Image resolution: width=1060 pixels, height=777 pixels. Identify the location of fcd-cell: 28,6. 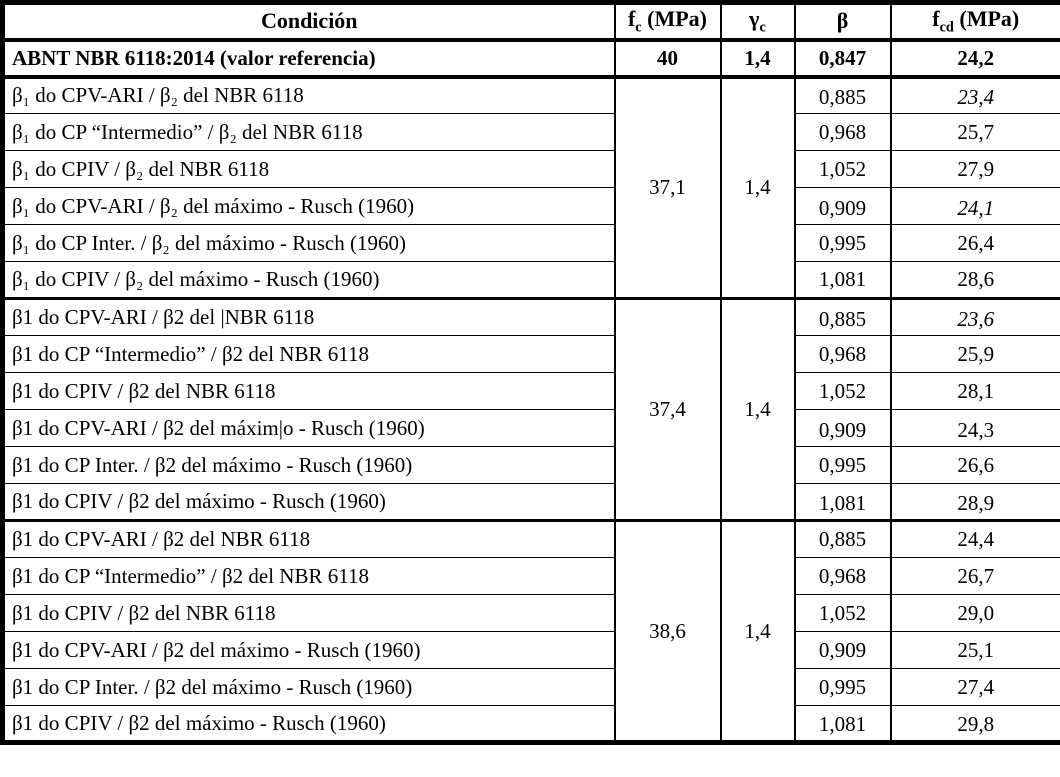
(974, 280).